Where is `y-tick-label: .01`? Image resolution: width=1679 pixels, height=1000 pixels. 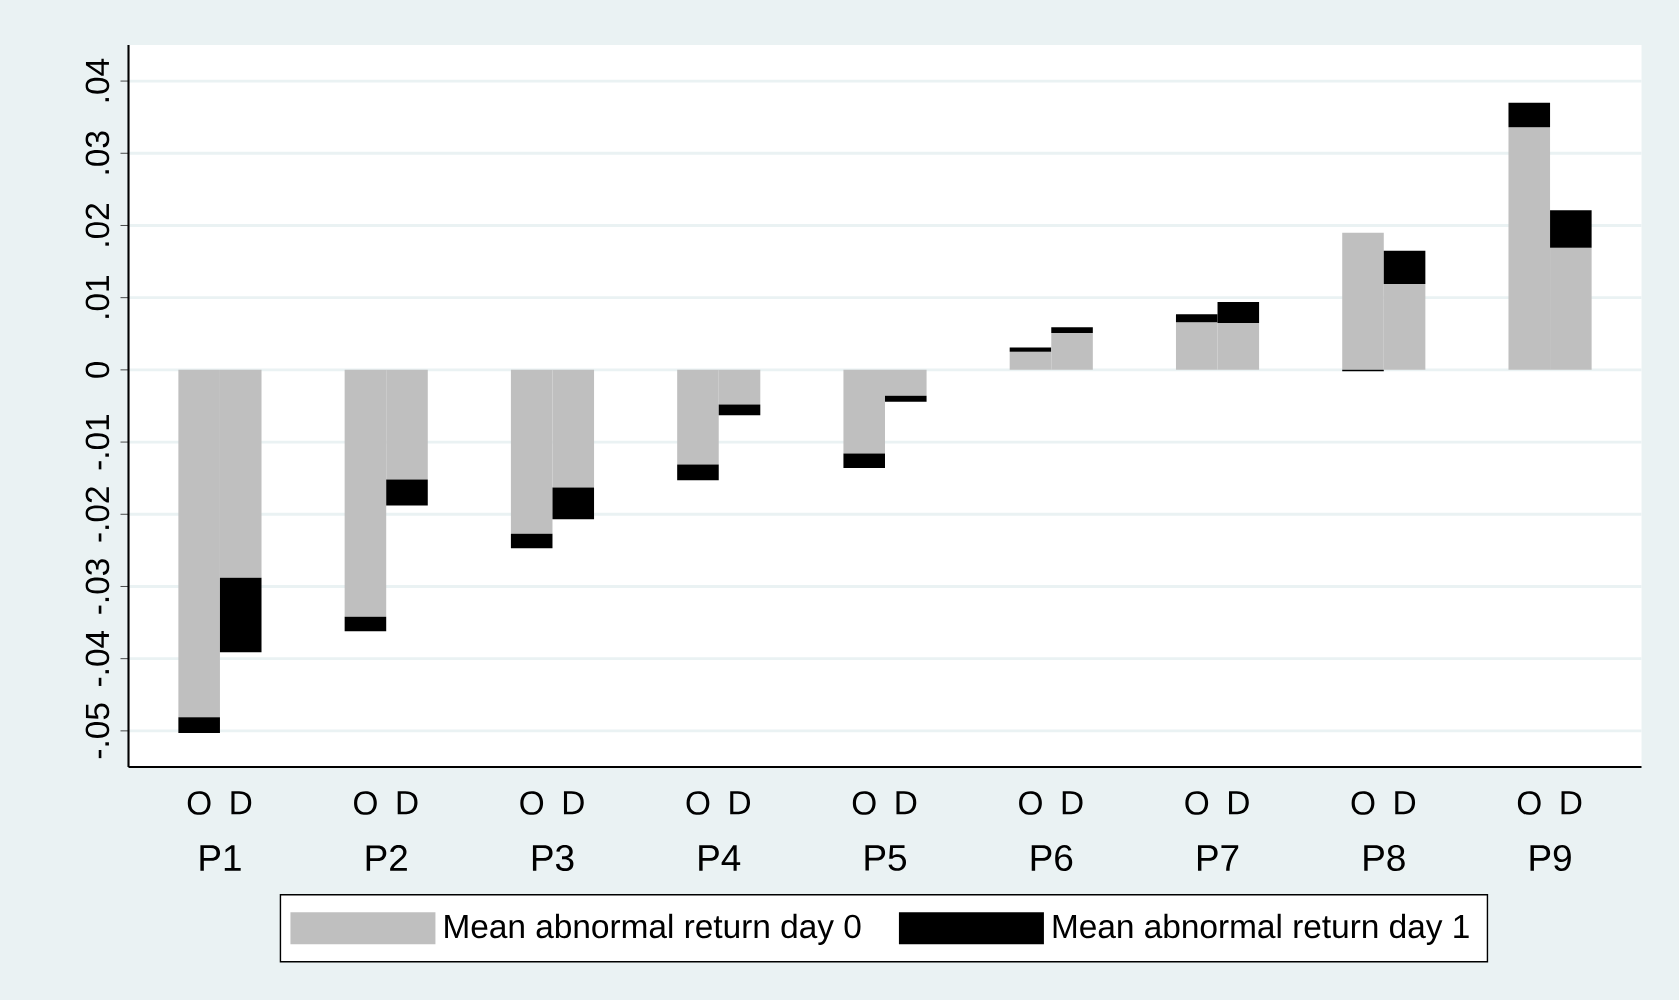
y-tick-label: .01 is located at coordinates (97, 297).